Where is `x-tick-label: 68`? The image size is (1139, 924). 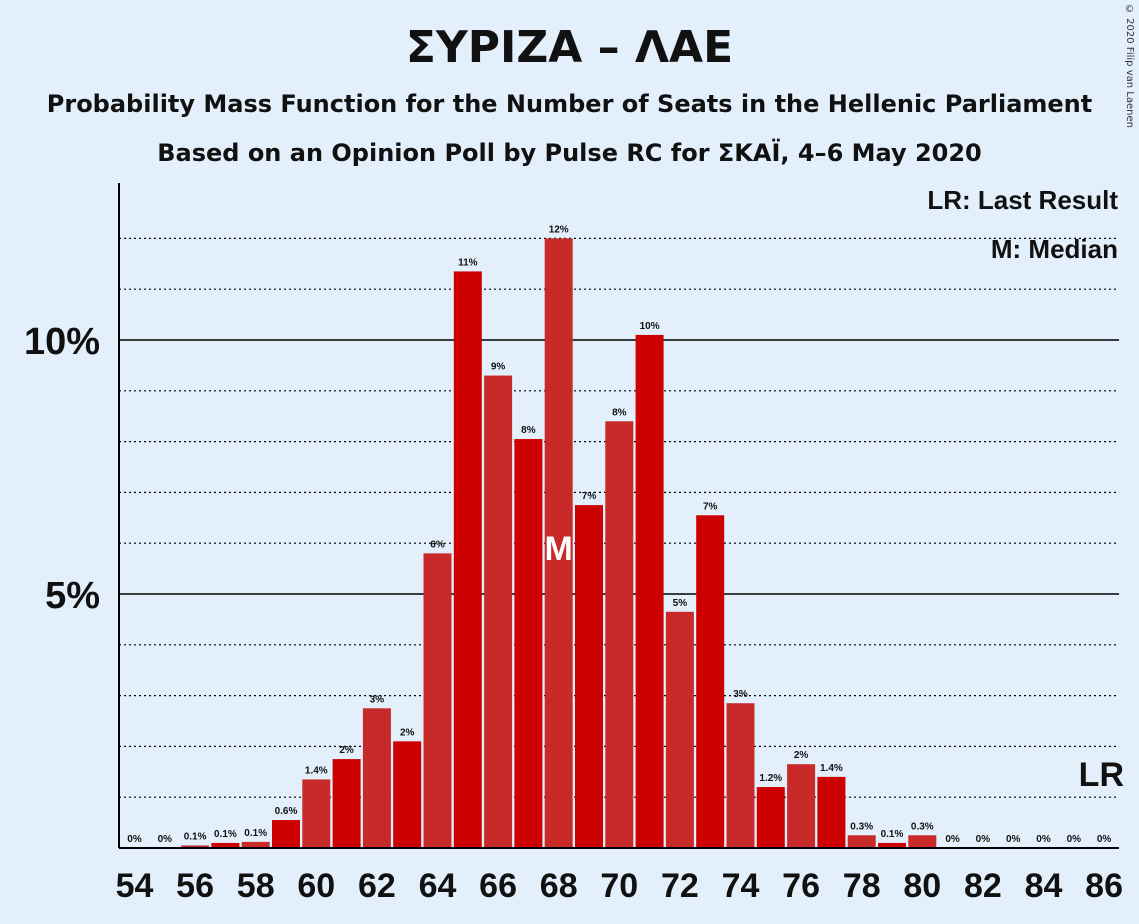 x-tick-label: 68 is located at coordinates (559, 886).